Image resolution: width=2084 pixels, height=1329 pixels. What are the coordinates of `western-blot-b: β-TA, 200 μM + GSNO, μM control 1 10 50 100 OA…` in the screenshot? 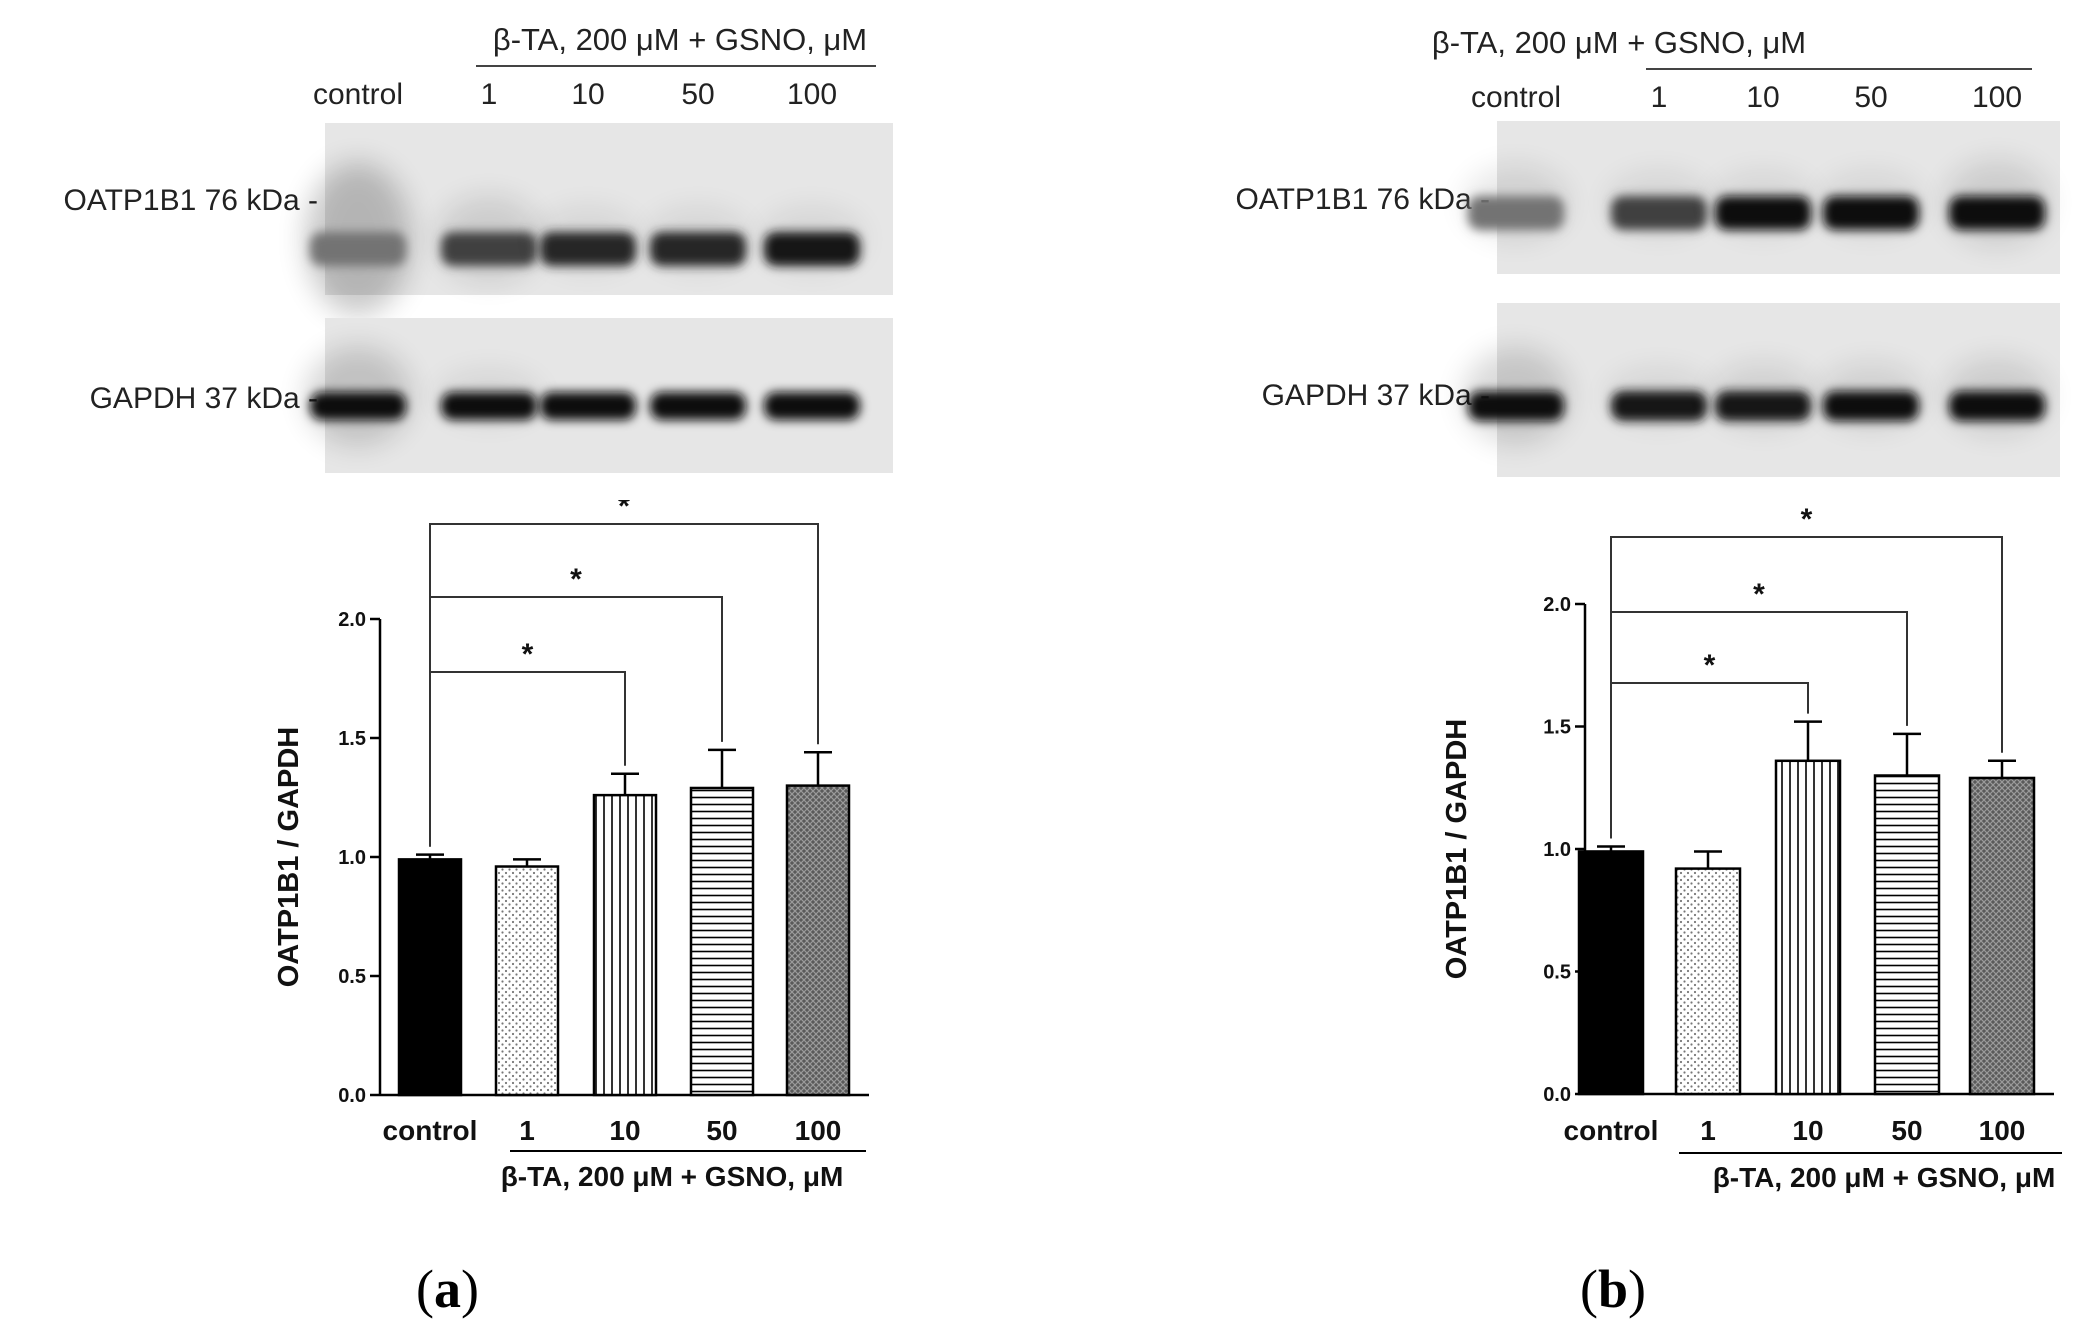 It's located at (1647, 251).